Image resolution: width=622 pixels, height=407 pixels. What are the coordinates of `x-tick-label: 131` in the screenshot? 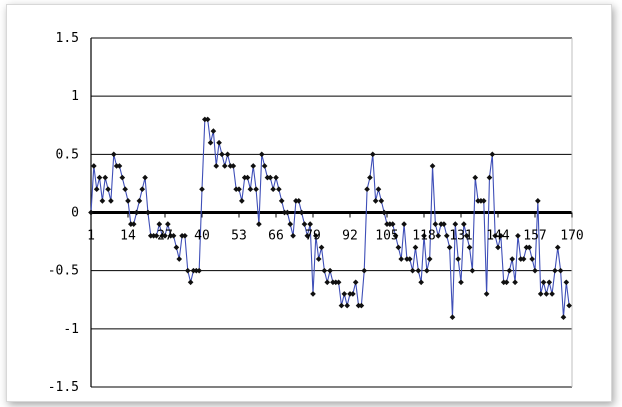 It's located at (460, 236).